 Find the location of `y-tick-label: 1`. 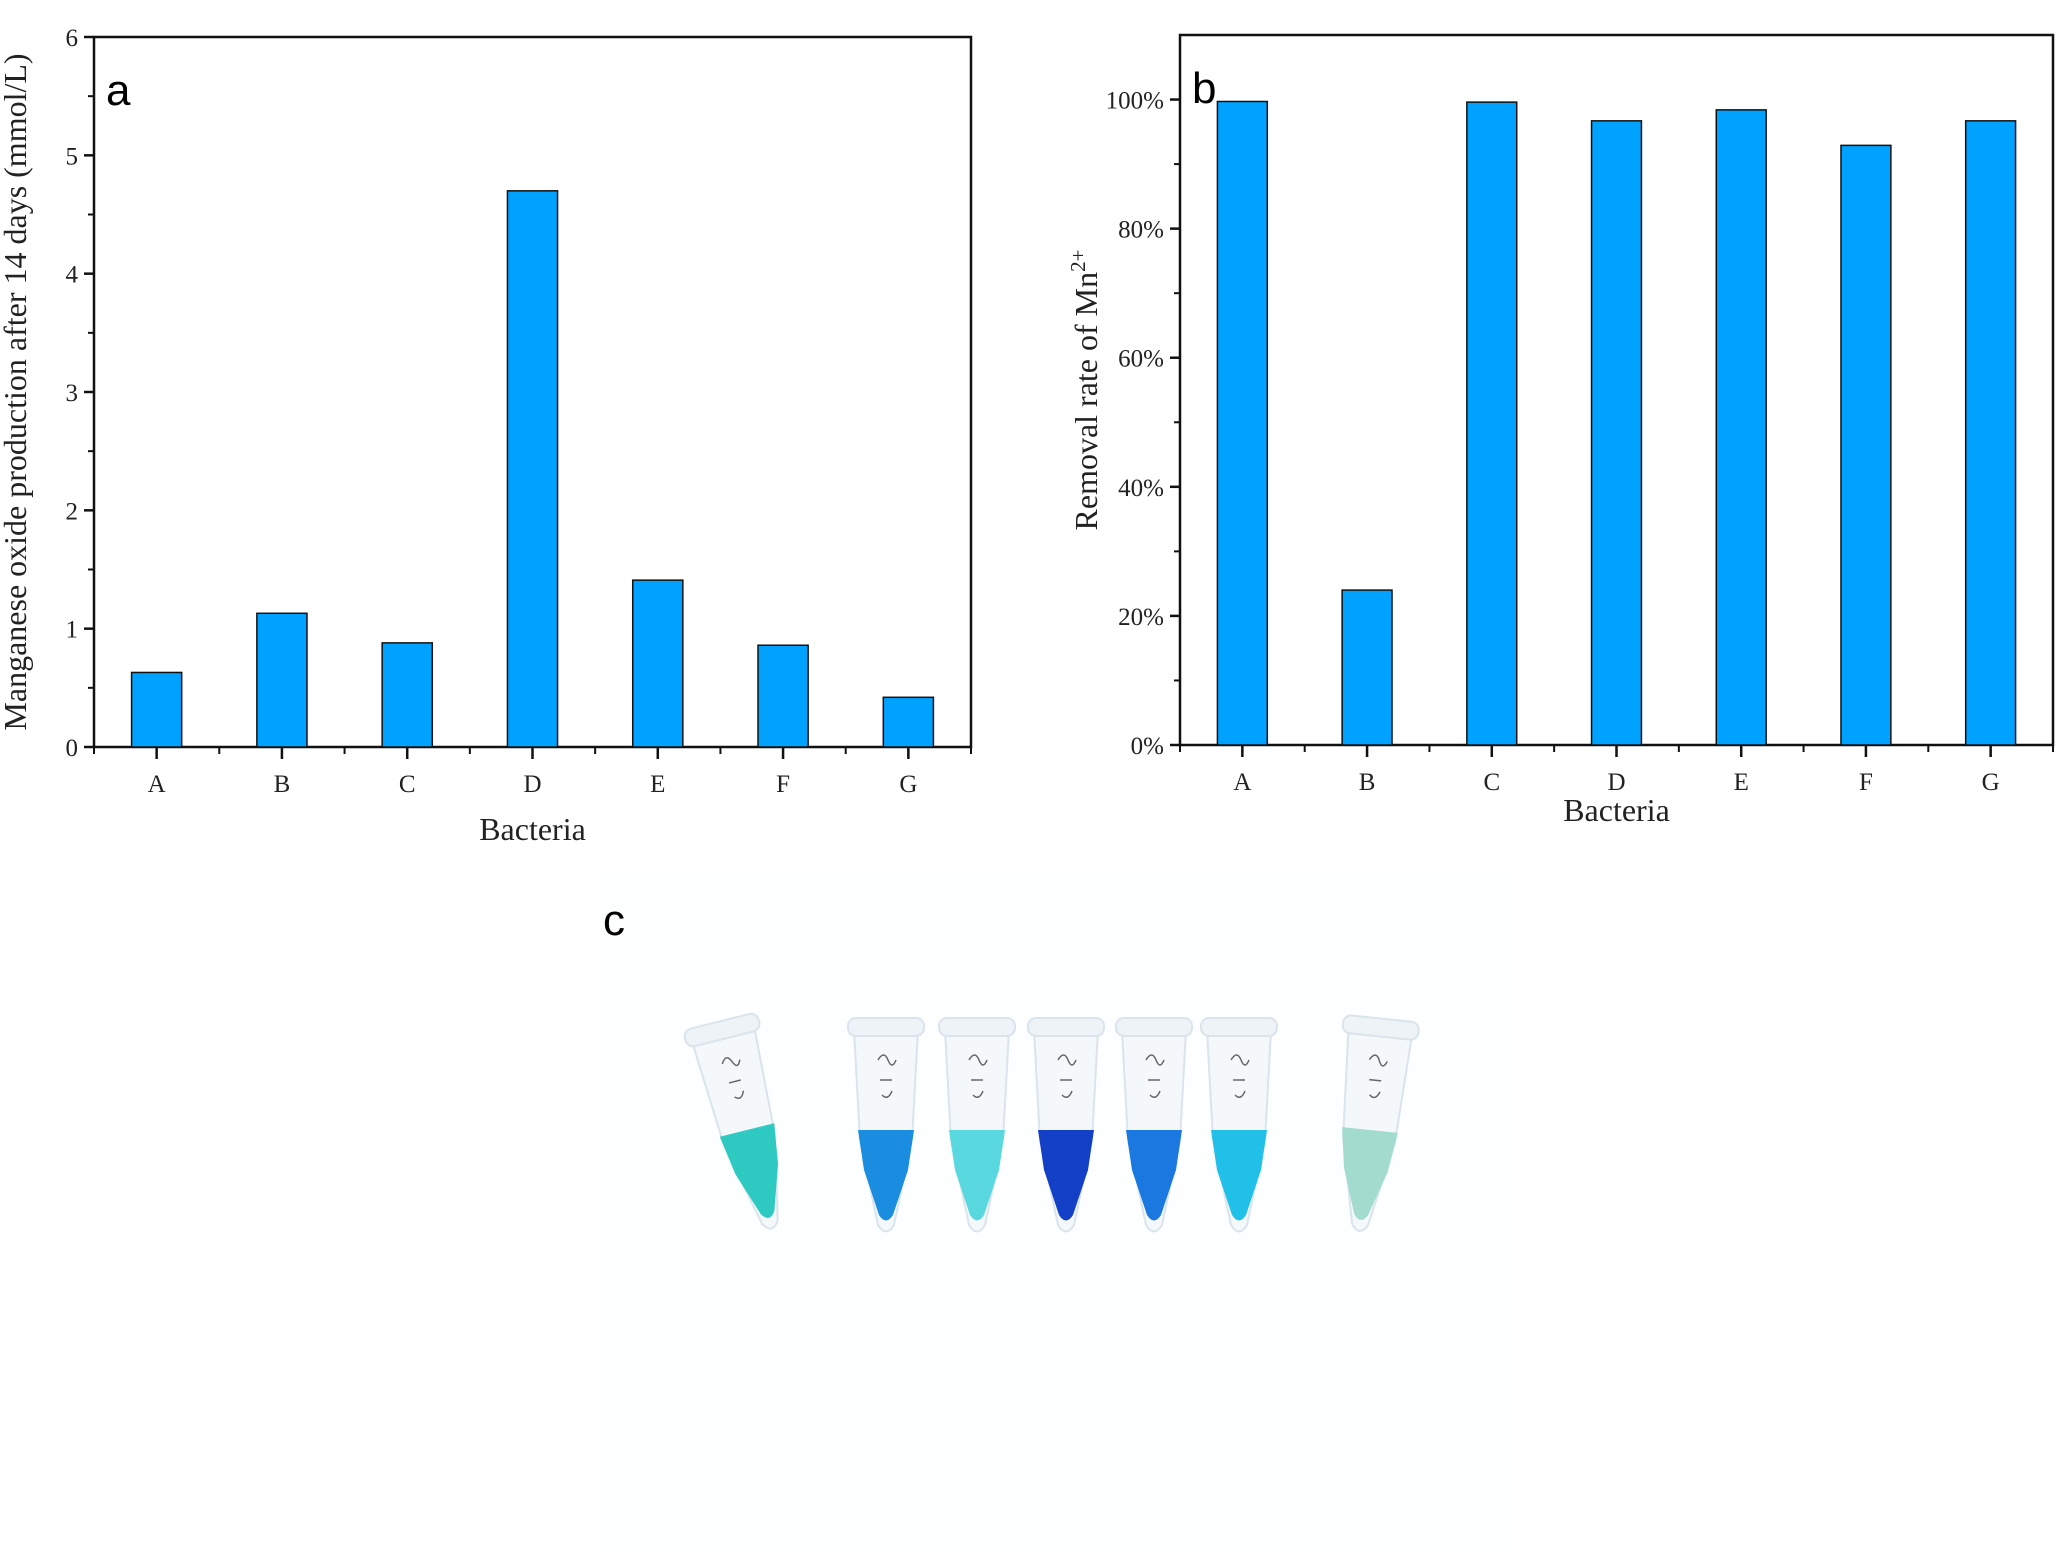

y-tick-label: 1 is located at coordinates (72, 630).